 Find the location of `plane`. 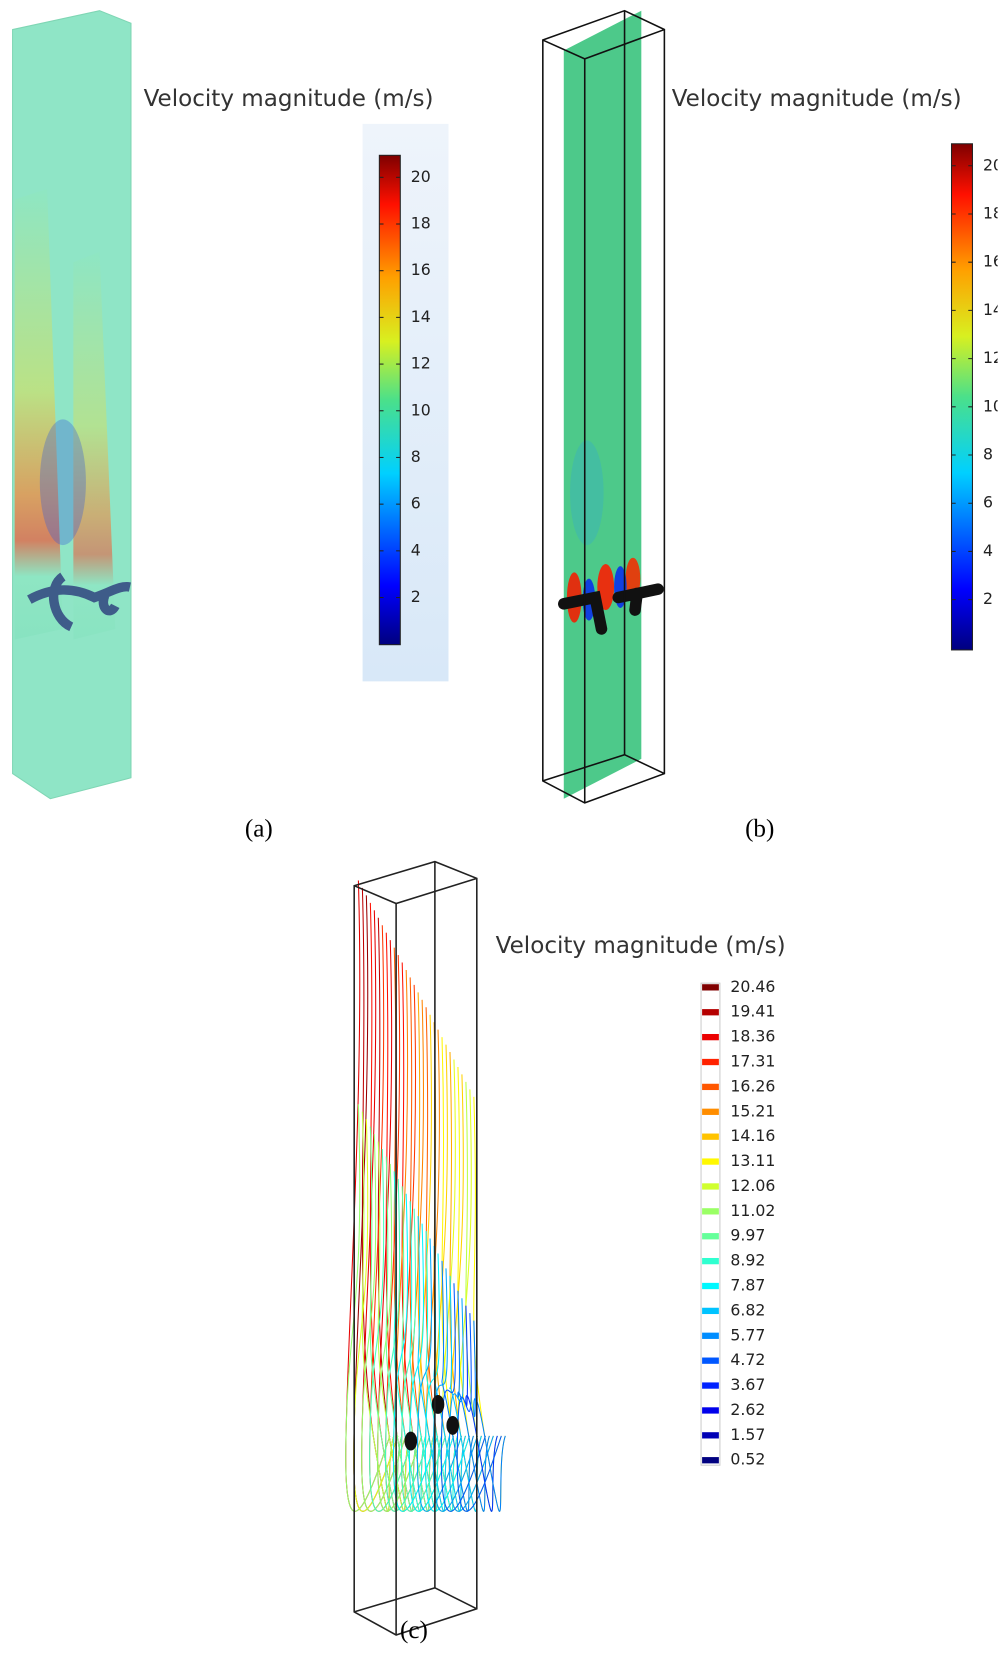

plane is located at coordinates (602, 404).